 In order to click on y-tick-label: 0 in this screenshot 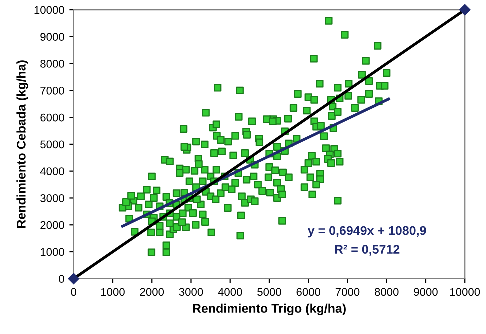, I will do `click(61, 279)`.